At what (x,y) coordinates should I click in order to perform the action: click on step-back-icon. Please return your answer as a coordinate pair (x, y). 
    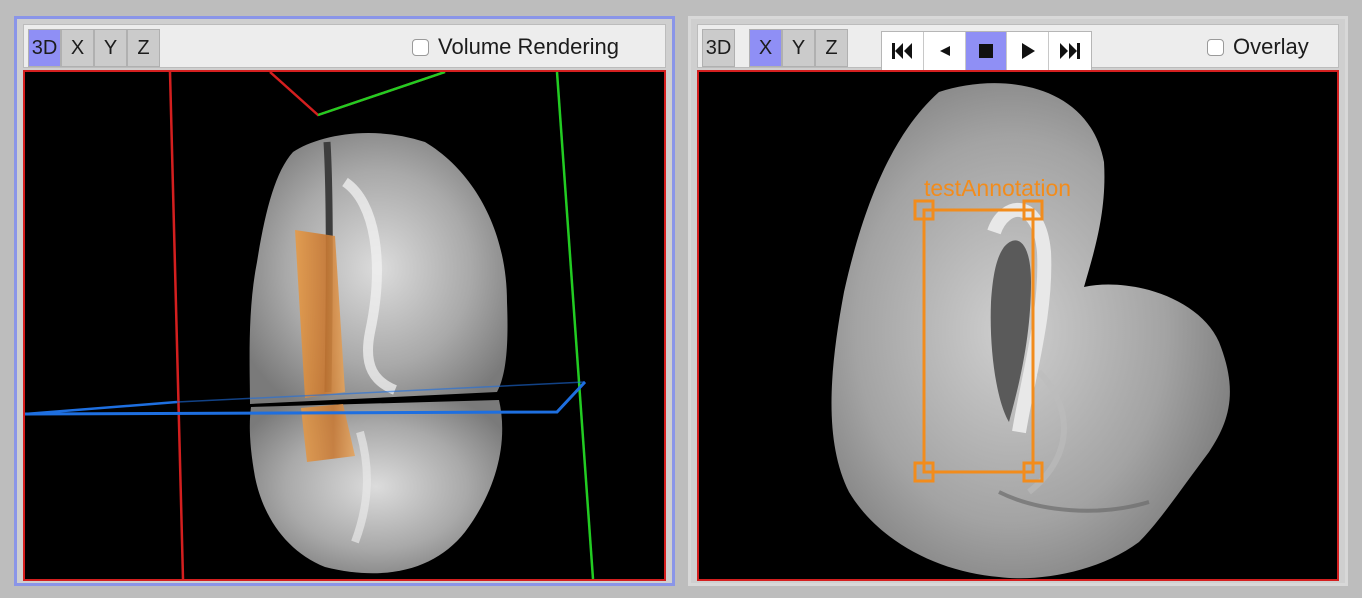
    Looking at the image, I should click on (945, 51).